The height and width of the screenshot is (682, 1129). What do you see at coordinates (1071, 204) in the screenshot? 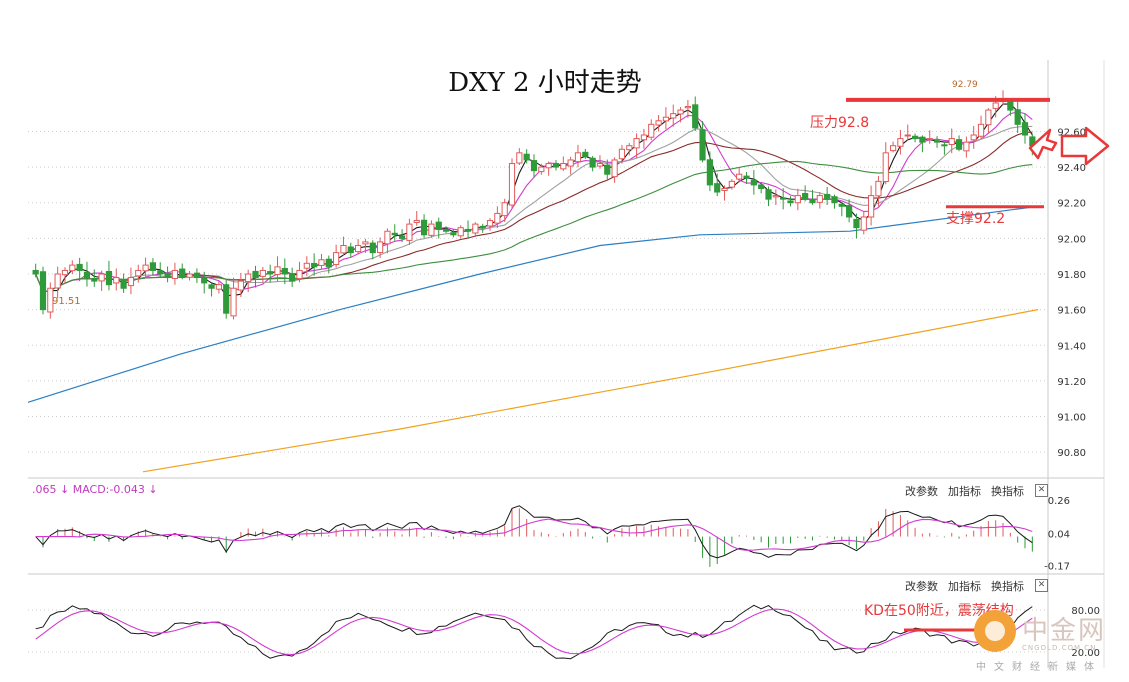
I see `price-tick-label: 92.20` at bounding box center [1071, 204].